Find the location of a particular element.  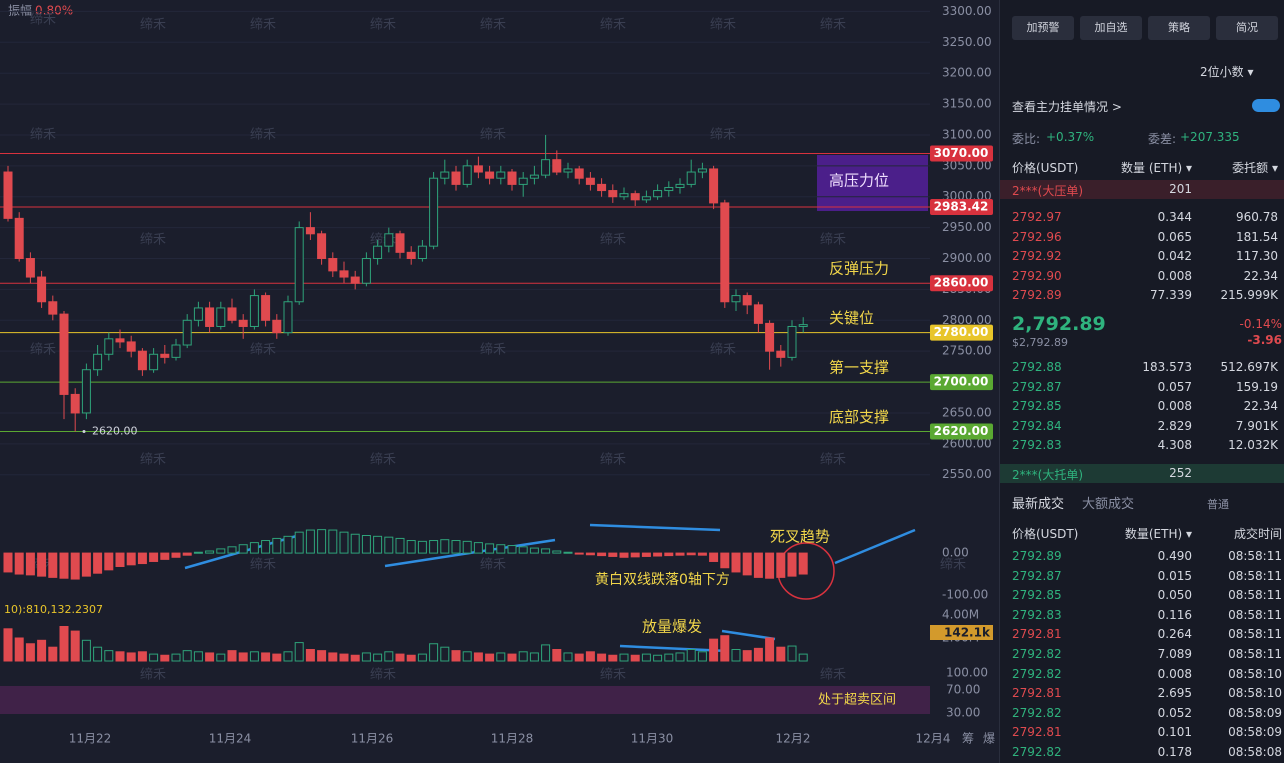

button: 加预警 is located at coordinates (1043, 28).